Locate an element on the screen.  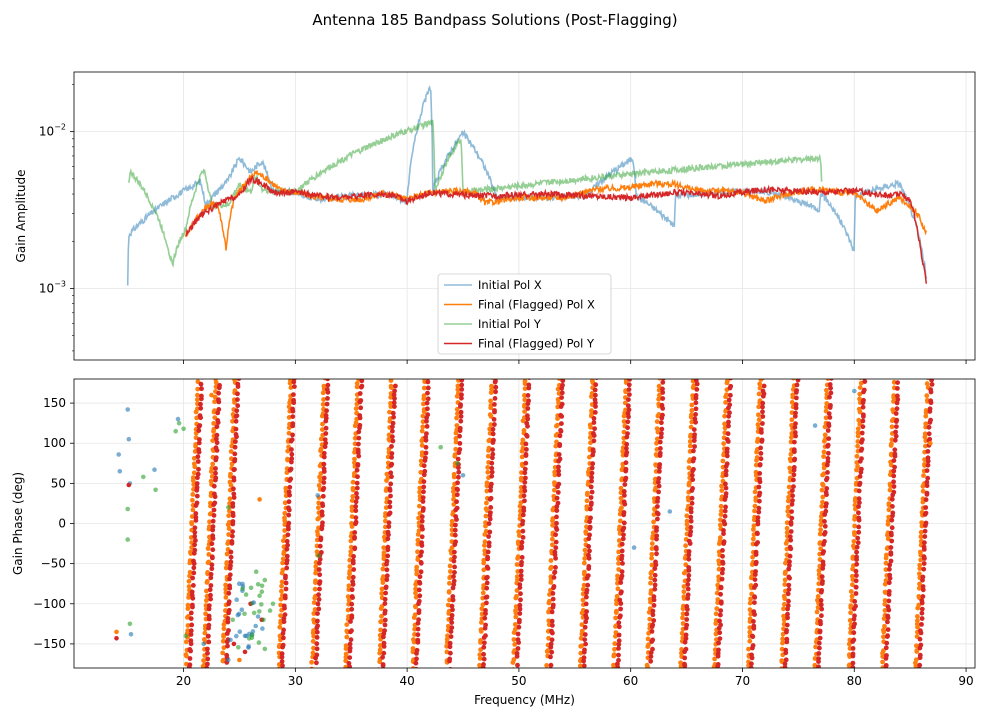
top-y-tick-label: 10−3 is located at coordinates (52, 287).